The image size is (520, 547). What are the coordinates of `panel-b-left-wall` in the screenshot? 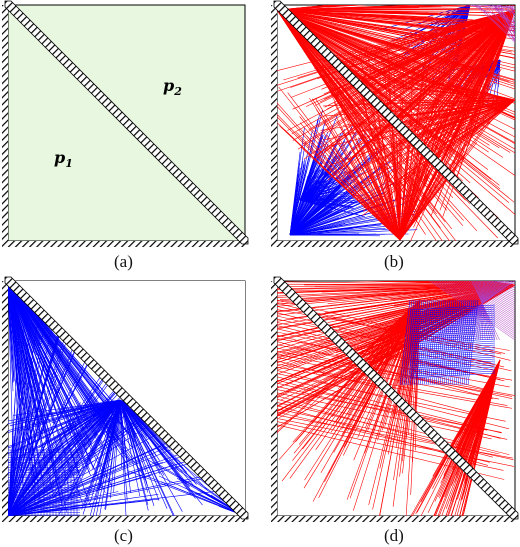 It's located at (274, 123).